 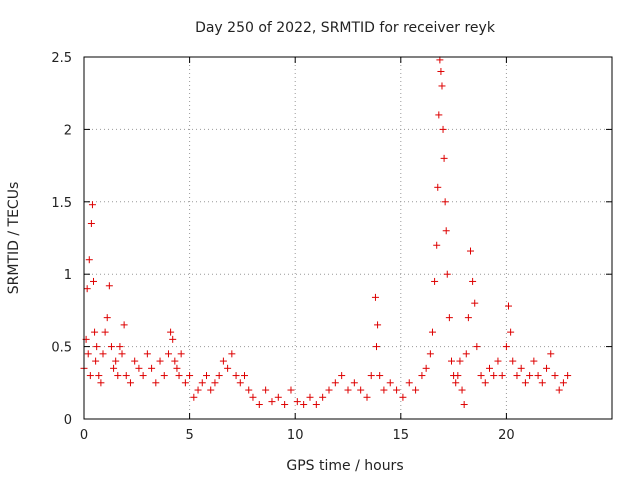 What do you see at coordinates (344, 466) in the screenshot?
I see `x-axis-label: GPS time / hours` at bounding box center [344, 466].